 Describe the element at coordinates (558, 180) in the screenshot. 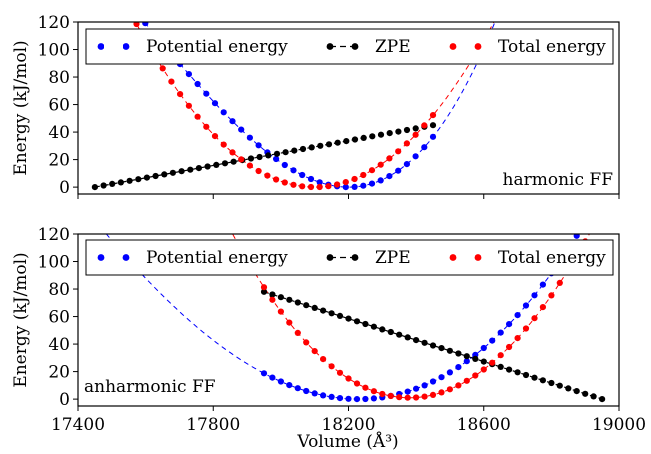

I see `panel-annotation: harmonic FF` at that location.